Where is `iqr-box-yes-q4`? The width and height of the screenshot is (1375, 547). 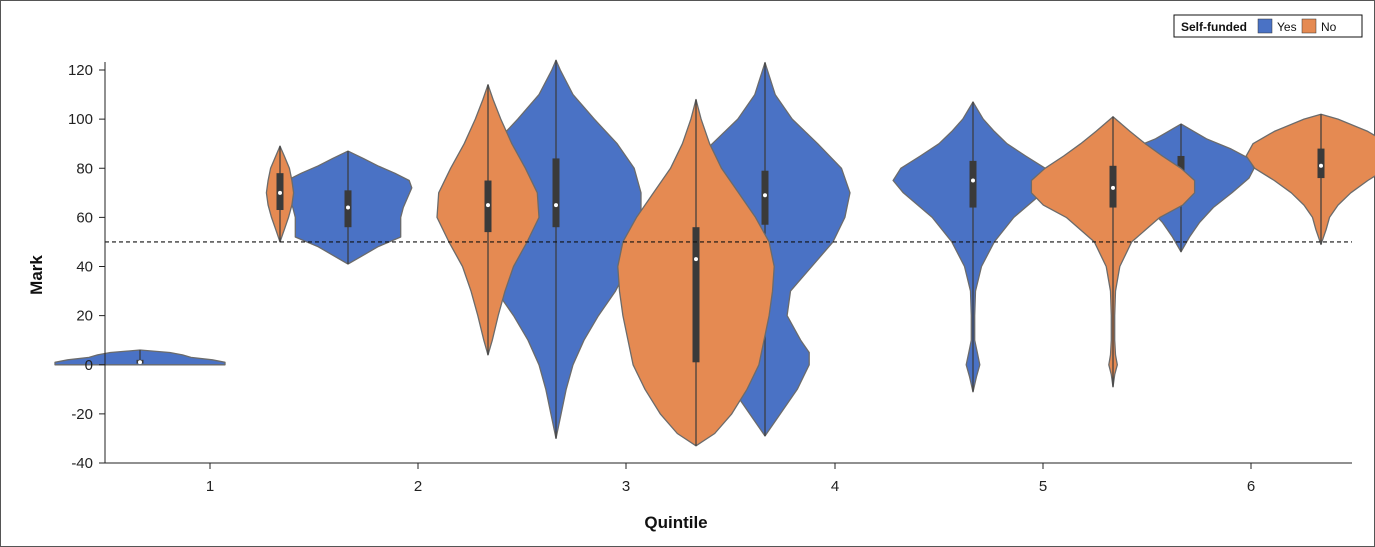
iqr-box-yes-q4 is located at coordinates (765, 197).